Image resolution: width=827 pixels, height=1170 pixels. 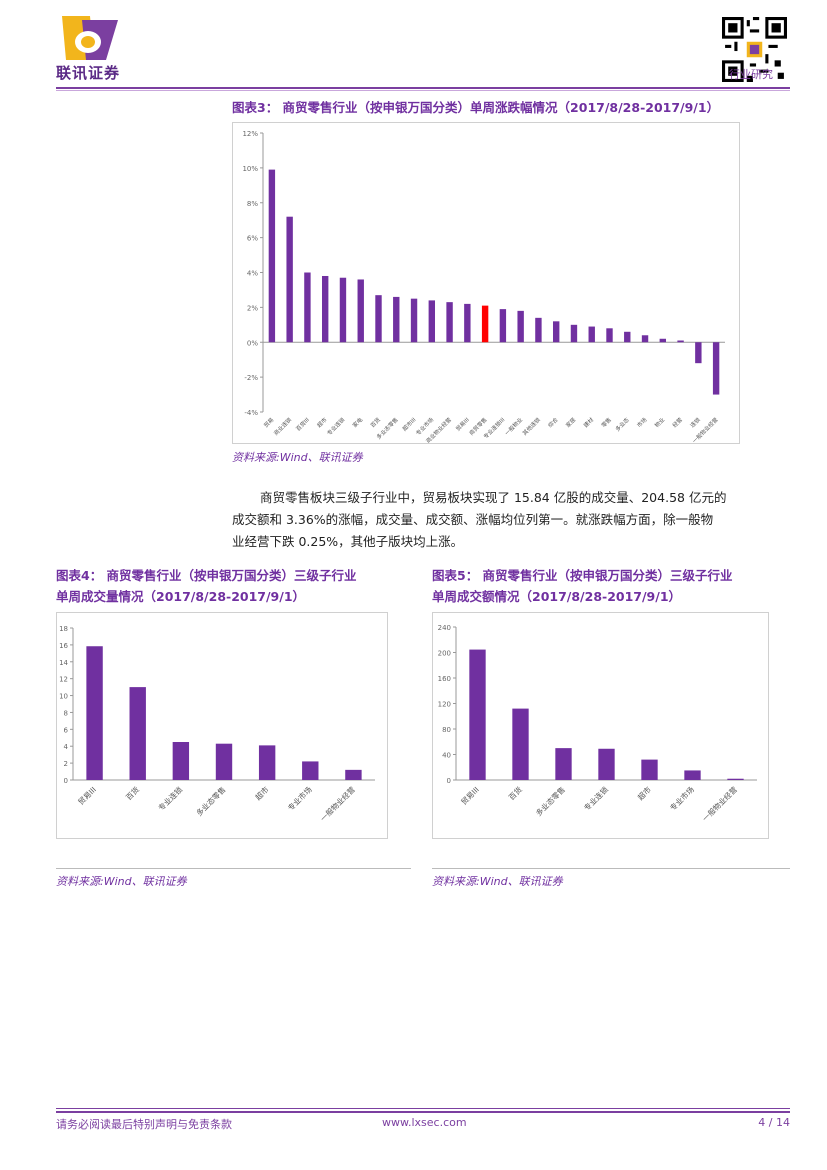 I want to click on y-tick-label: 10, so click(x=63, y=697).